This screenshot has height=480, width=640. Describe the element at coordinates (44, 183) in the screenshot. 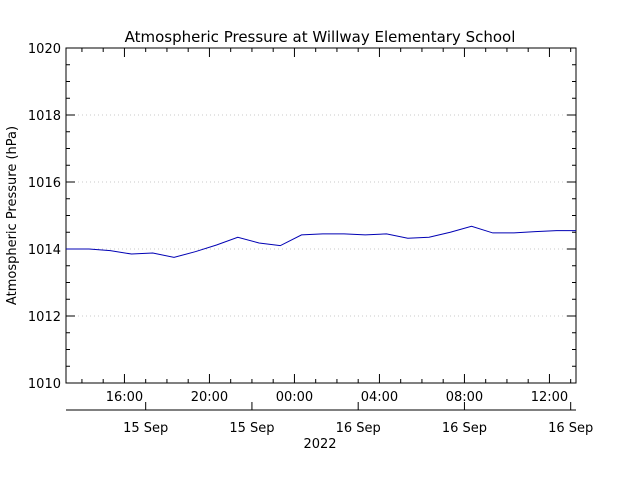

I see `y-tick-label: 1016` at that location.